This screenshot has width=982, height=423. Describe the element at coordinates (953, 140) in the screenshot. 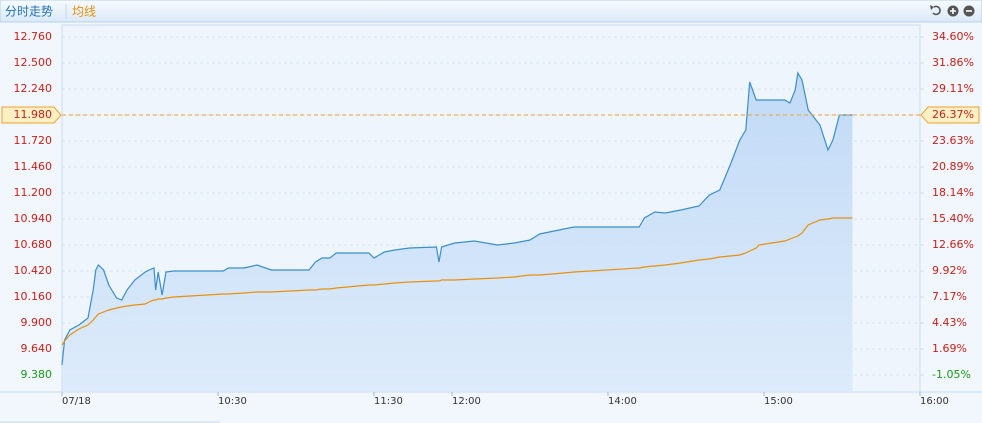

I see `y2-tick-label: 23.63%` at that location.